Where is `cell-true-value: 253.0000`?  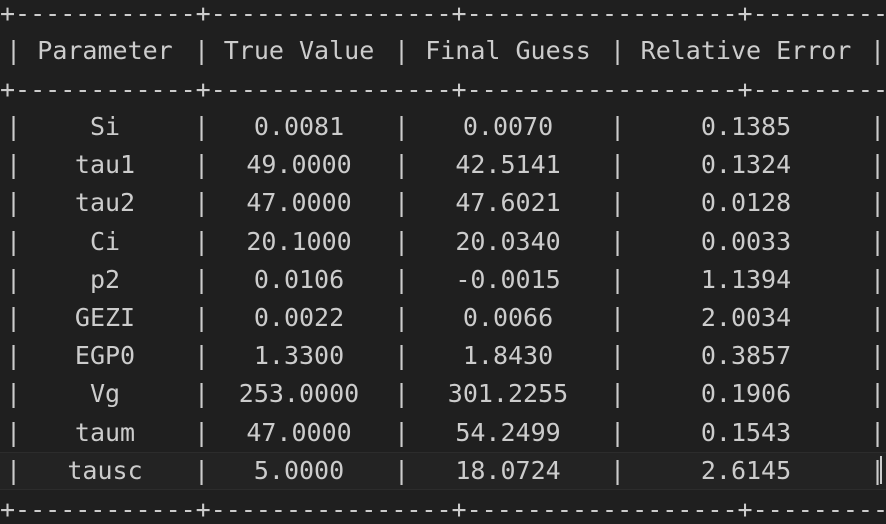 cell-true-value: 253.0000 is located at coordinates (299, 394).